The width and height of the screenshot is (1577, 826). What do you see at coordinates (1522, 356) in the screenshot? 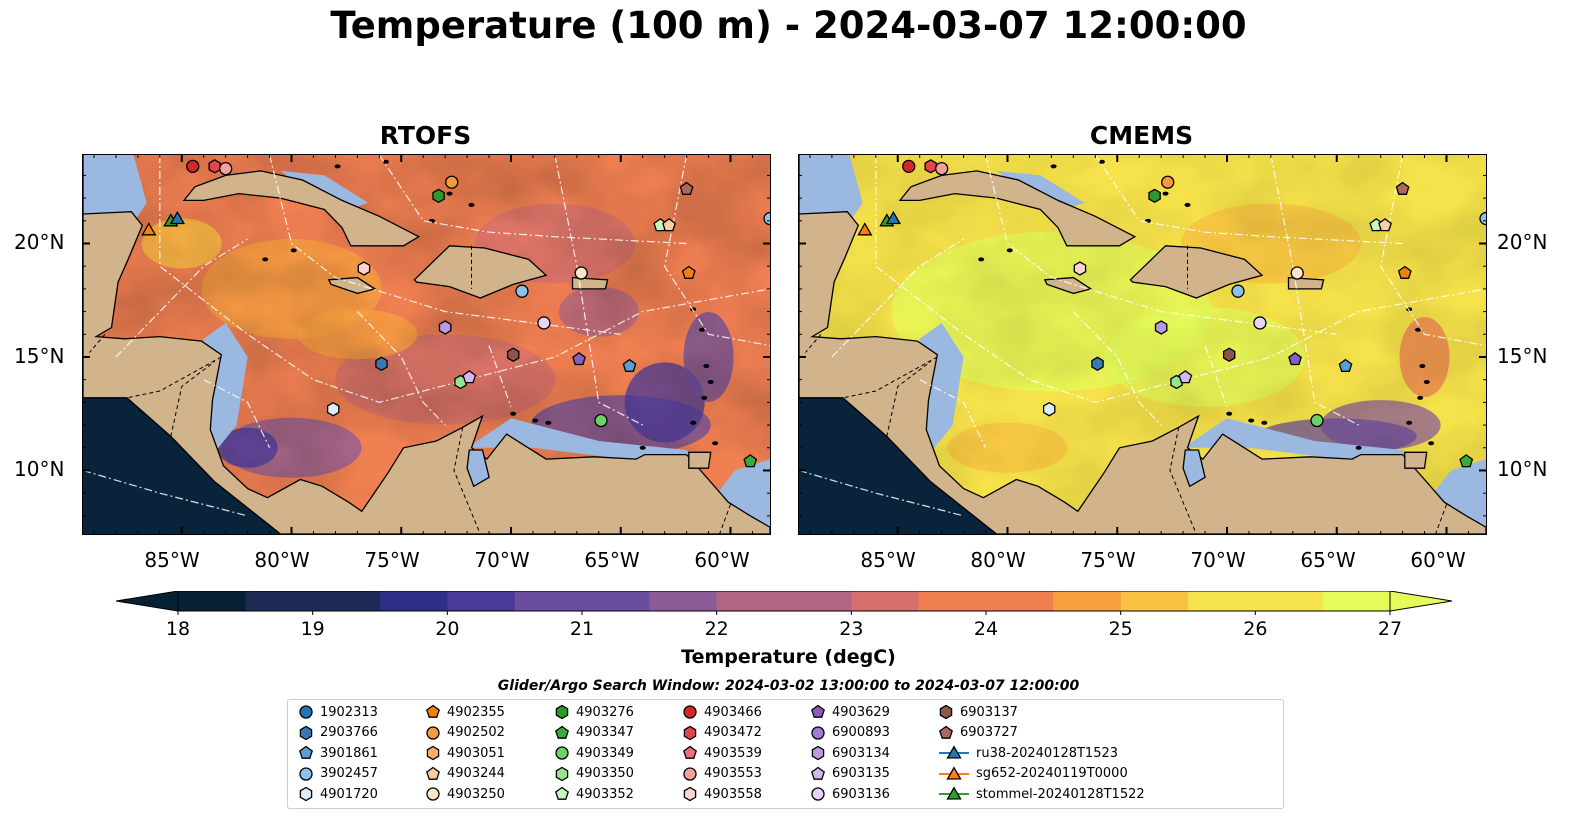
I see `lat-label-right-15n: 15°N` at bounding box center [1522, 356].